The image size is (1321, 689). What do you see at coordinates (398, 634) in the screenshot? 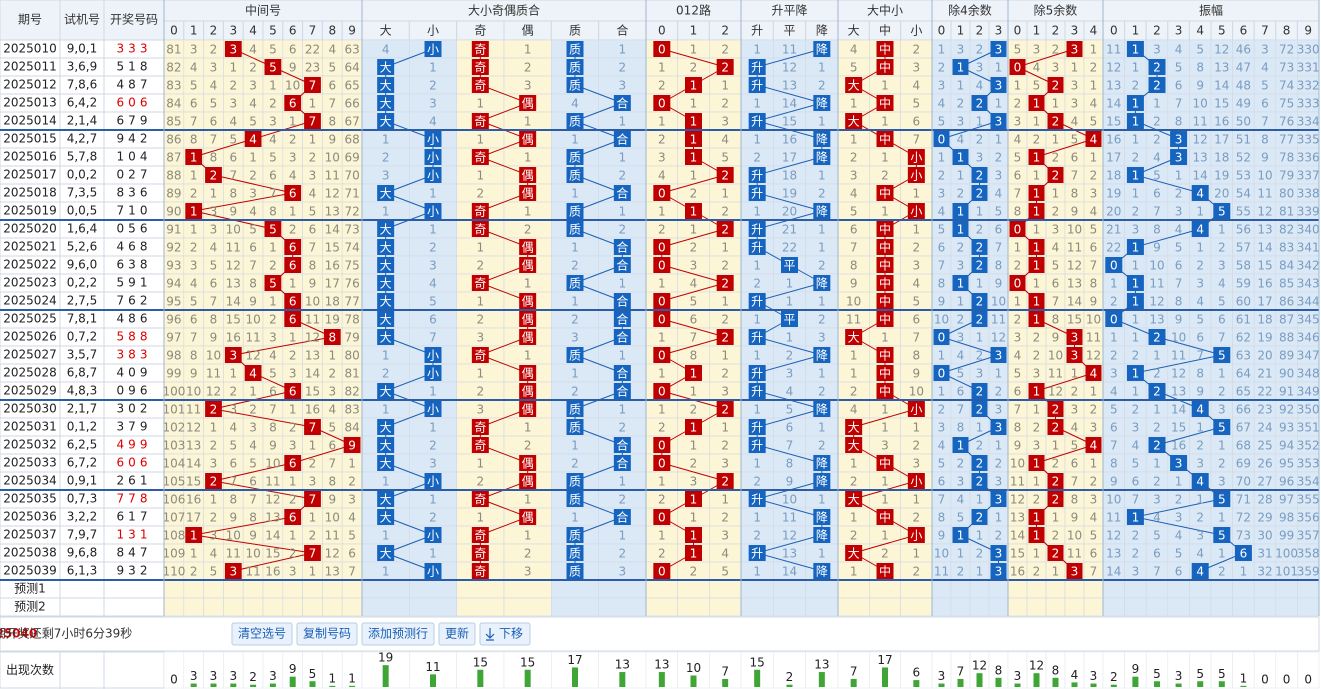
I see `toolbar-button: 添加预测行` at bounding box center [398, 634].